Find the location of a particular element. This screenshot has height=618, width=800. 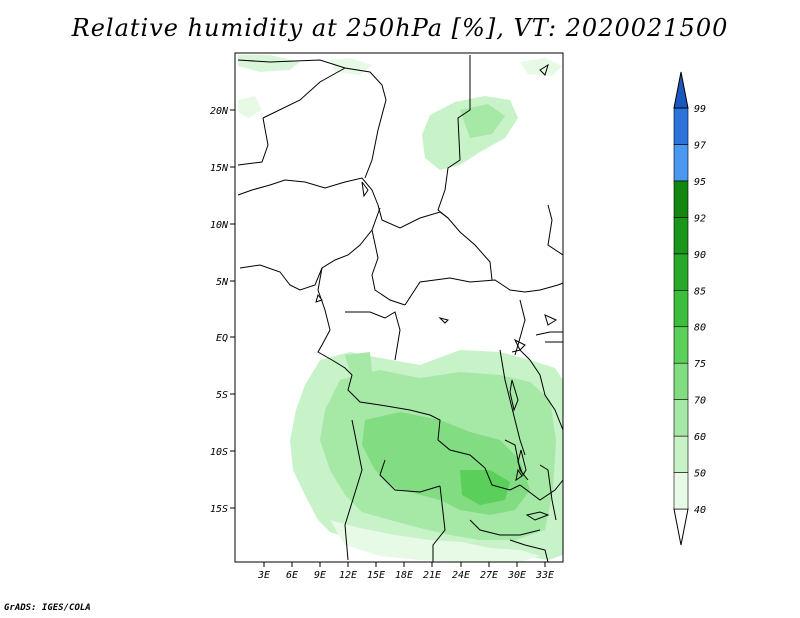

lat-label: 10N is located at coordinates (219, 225).